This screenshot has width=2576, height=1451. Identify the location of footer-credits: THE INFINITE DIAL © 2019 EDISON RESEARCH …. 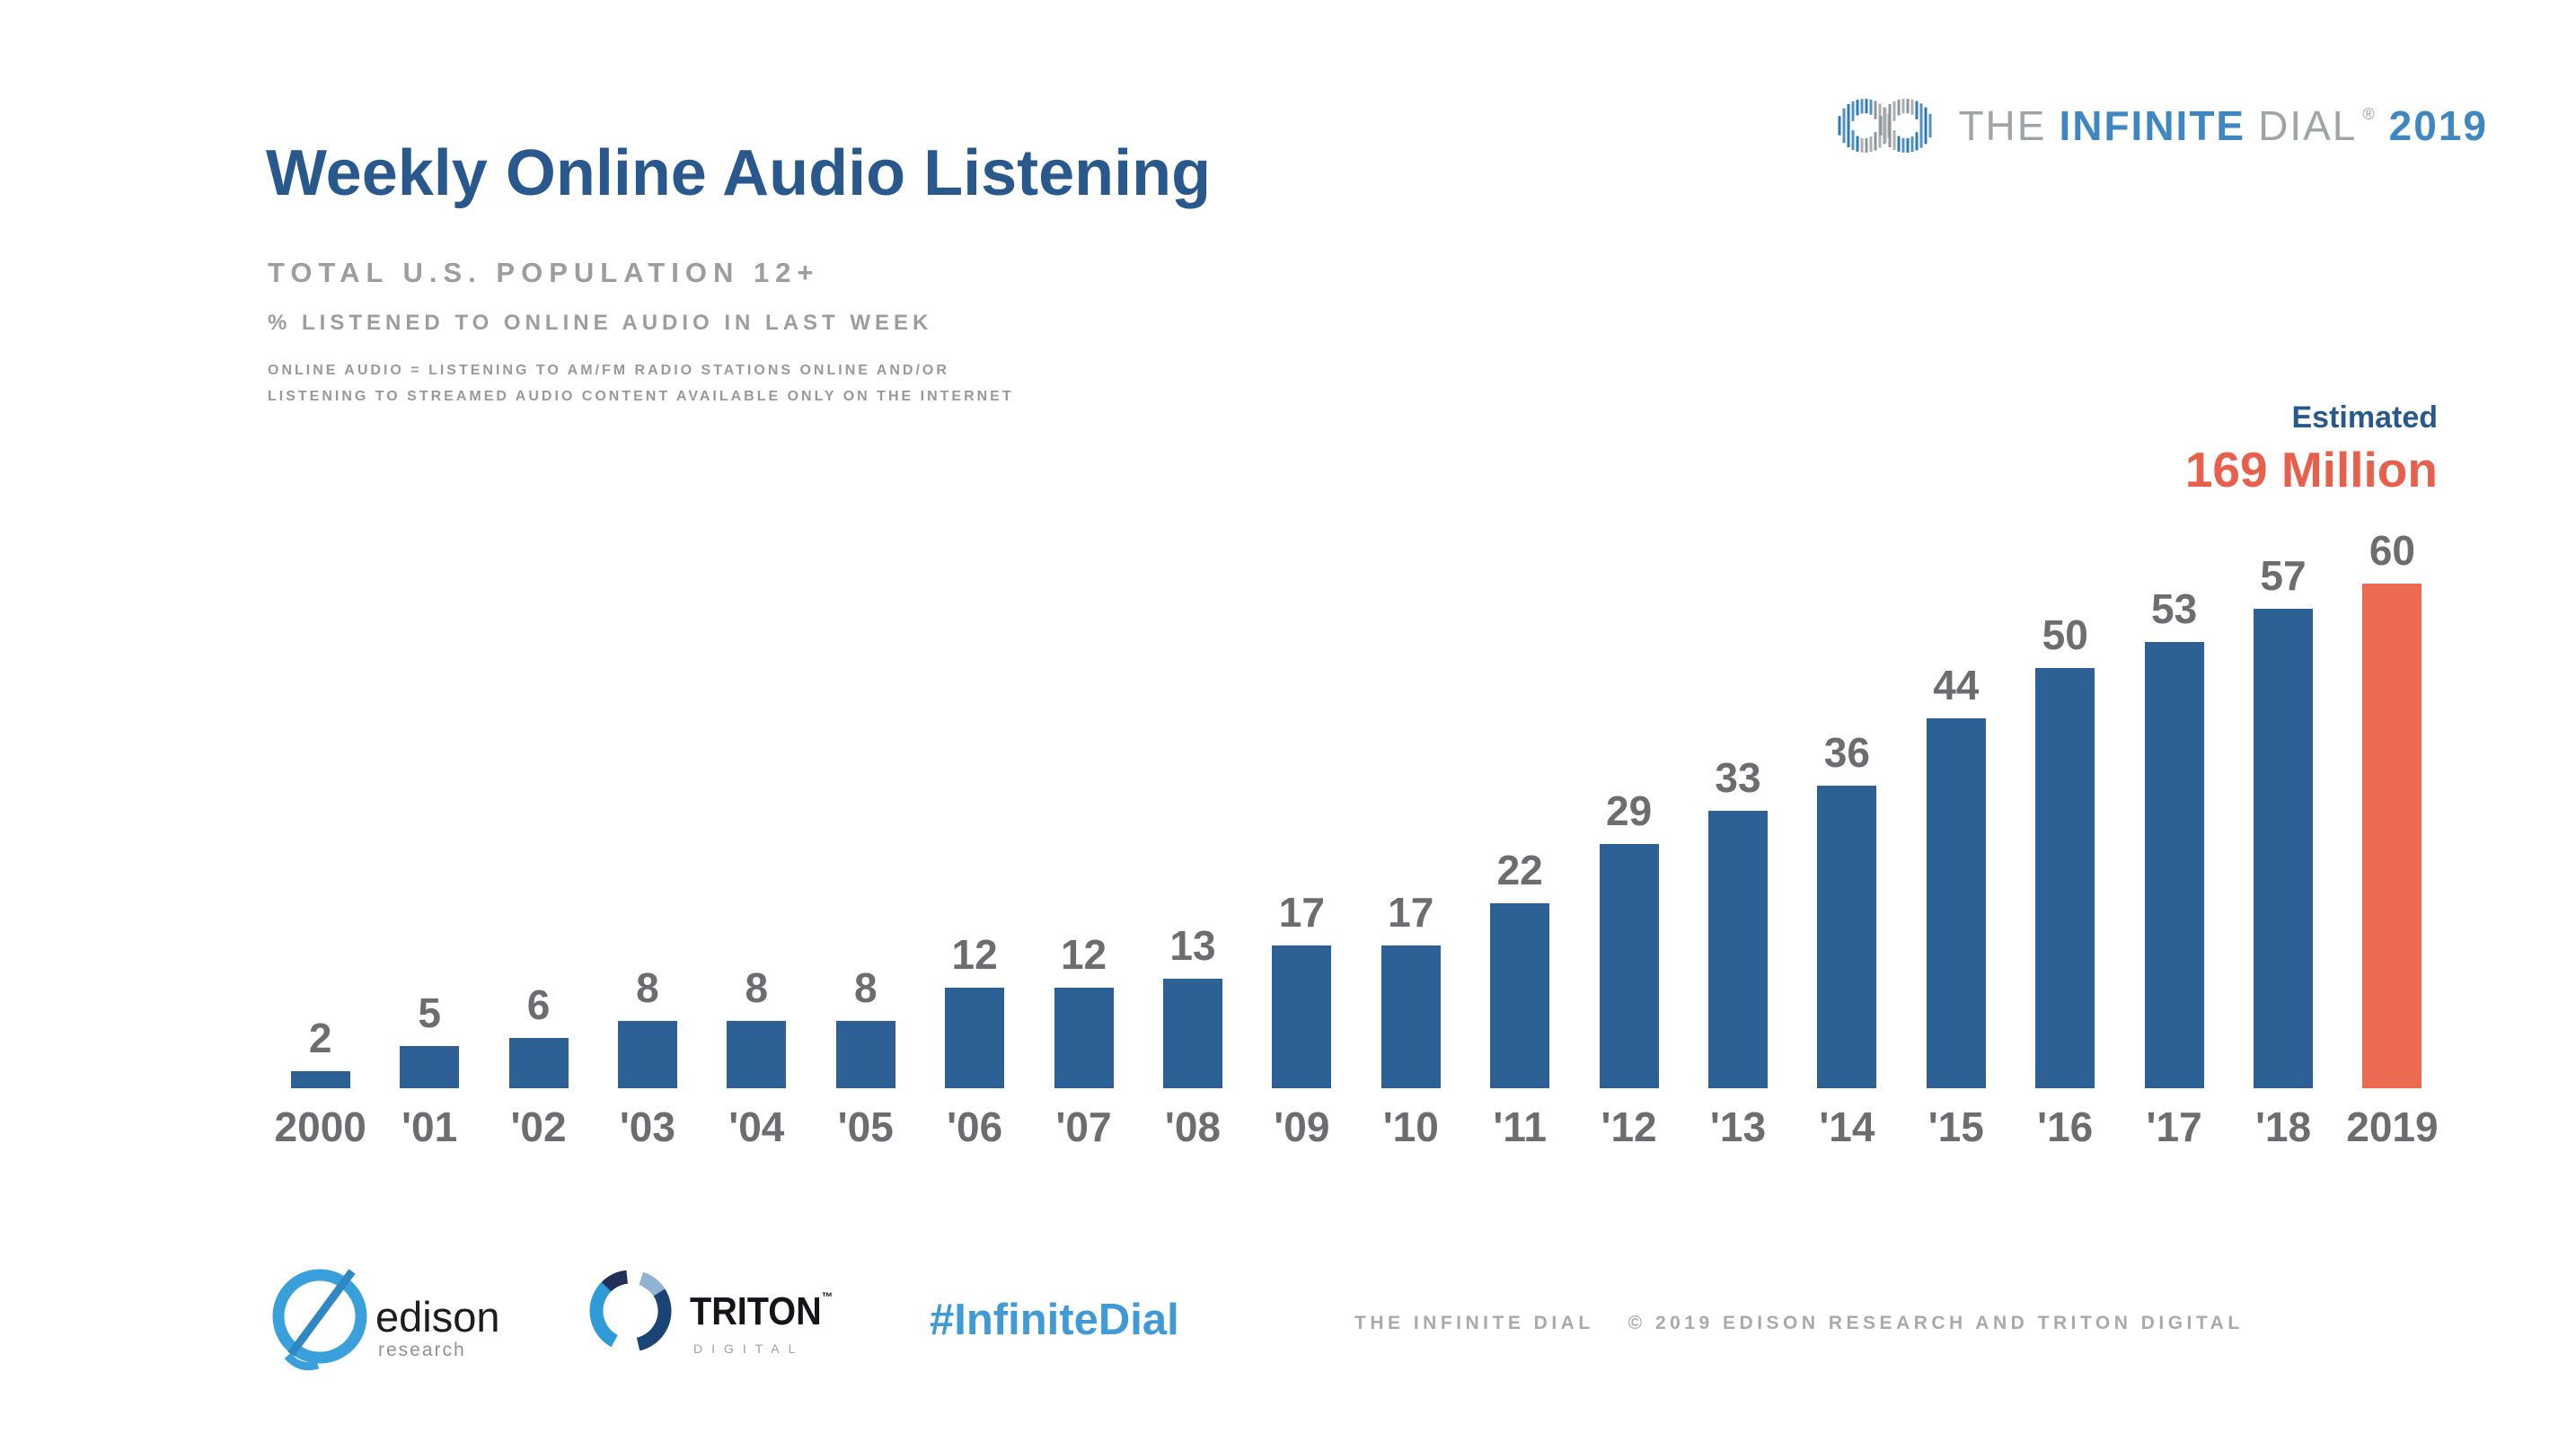
(1816, 1323).